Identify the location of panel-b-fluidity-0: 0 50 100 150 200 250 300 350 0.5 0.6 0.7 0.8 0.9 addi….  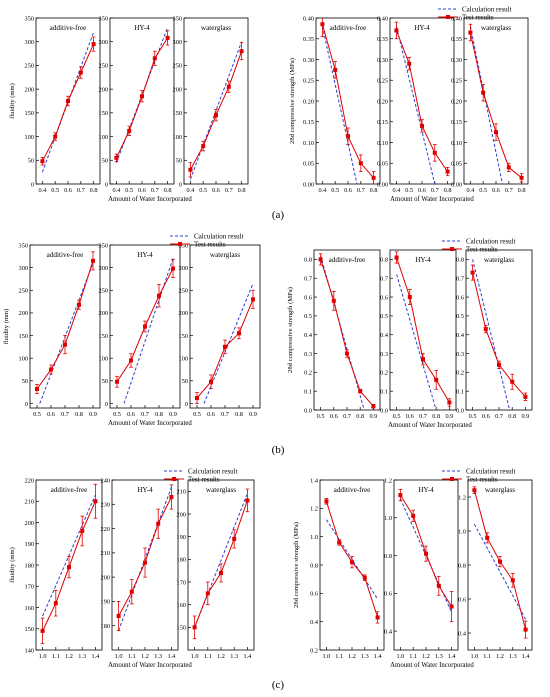
(60, 330).